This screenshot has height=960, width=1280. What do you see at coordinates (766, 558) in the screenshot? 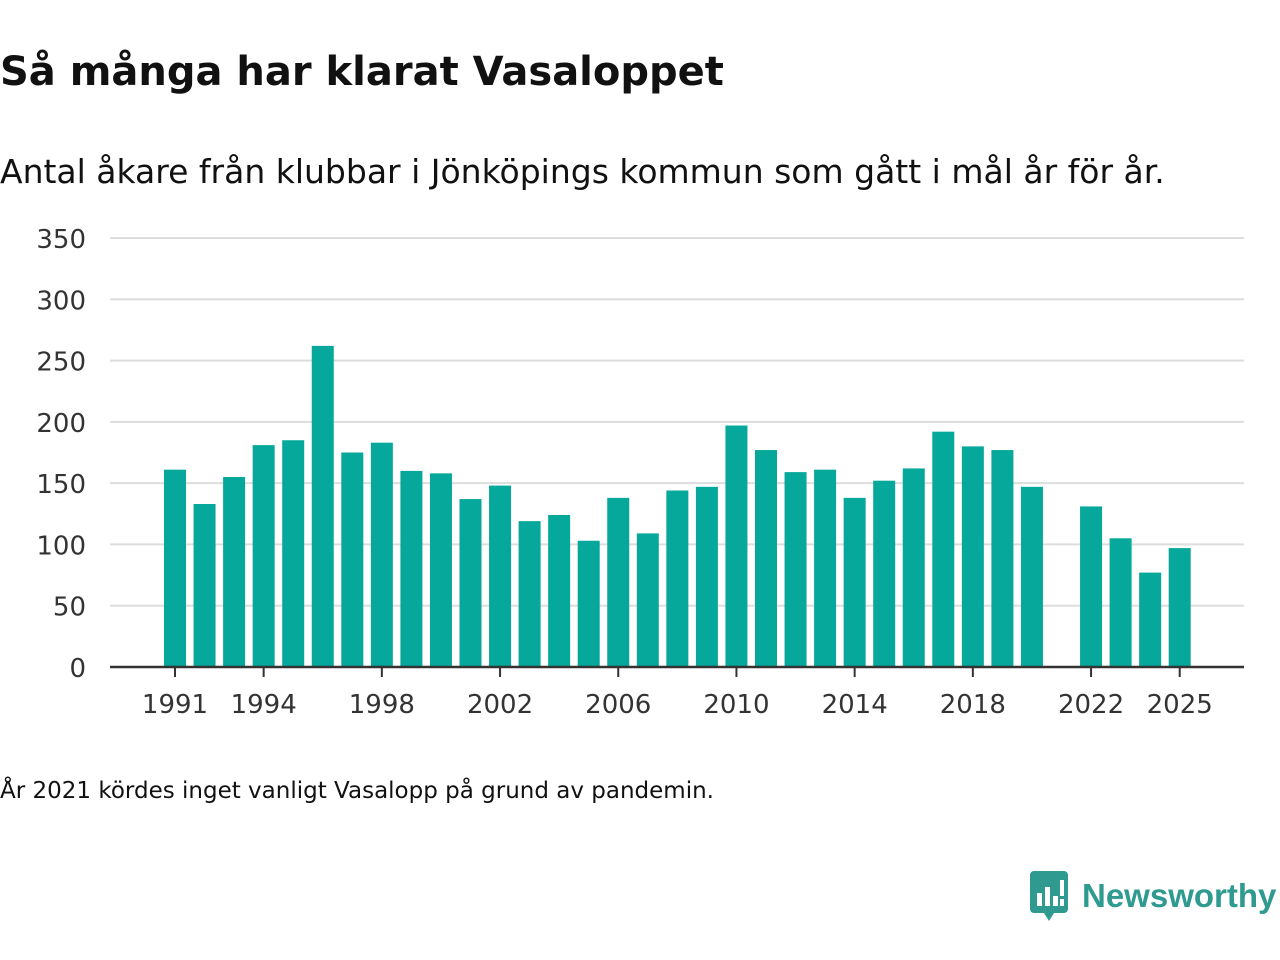
I see `bar-2011` at bounding box center [766, 558].